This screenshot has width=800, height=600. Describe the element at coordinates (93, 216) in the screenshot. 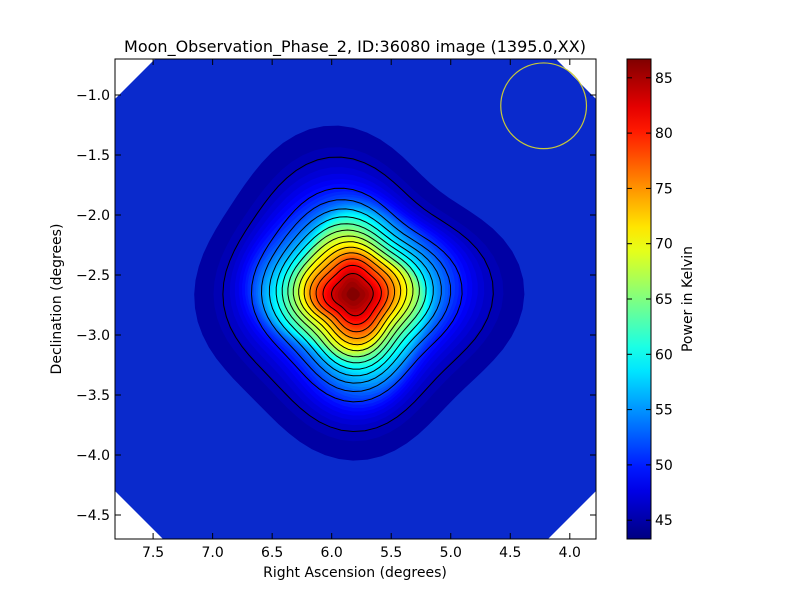

I see `y-tick-label: −2.0` at that location.